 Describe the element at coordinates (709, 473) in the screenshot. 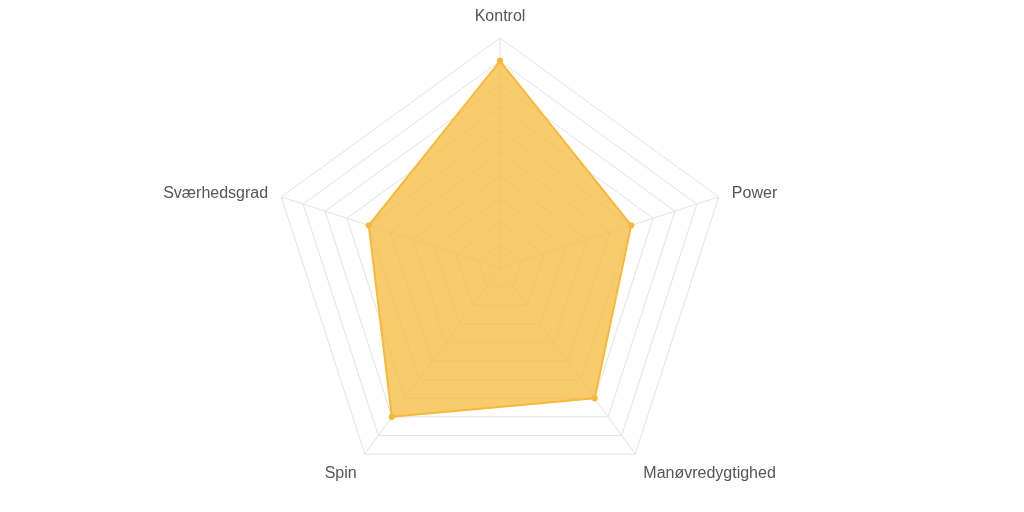

I see `spoke-label: Manøvredygtighed` at that location.